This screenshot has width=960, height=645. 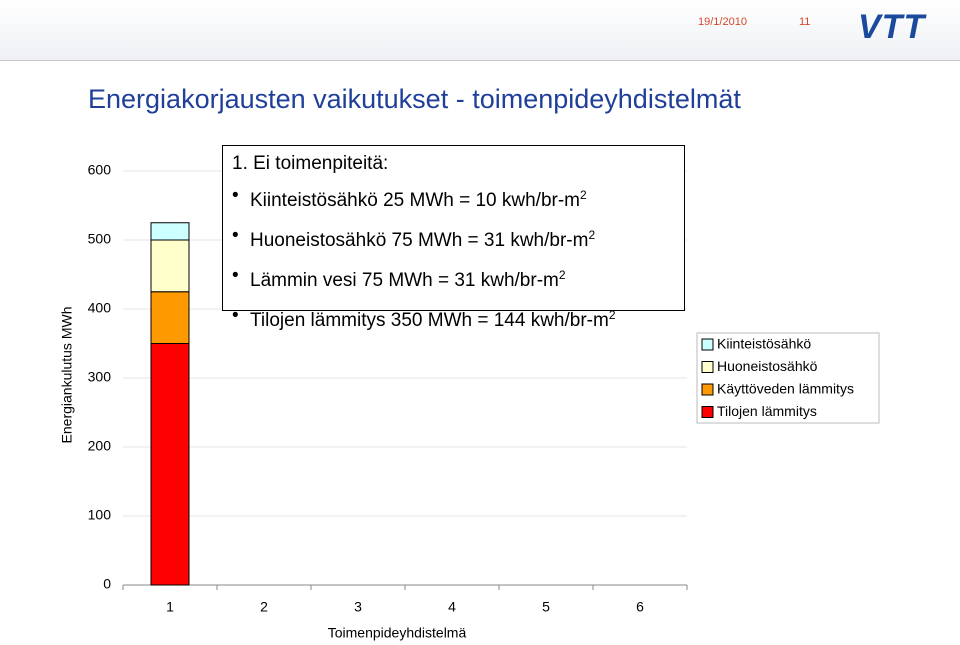 I want to click on legend-box, so click(x=788, y=378).